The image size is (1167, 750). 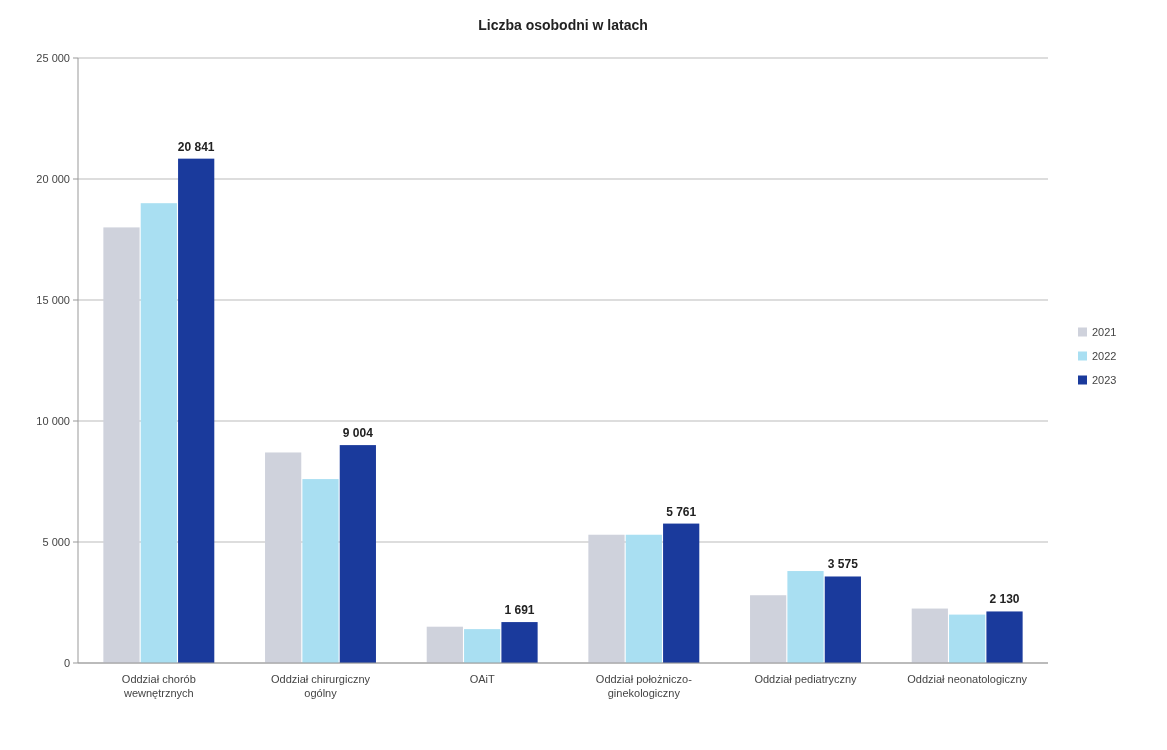 What do you see at coordinates (53, 178) in the screenshot?
I see `y-tick-label: 20 000` at bounding box center [53, 178].